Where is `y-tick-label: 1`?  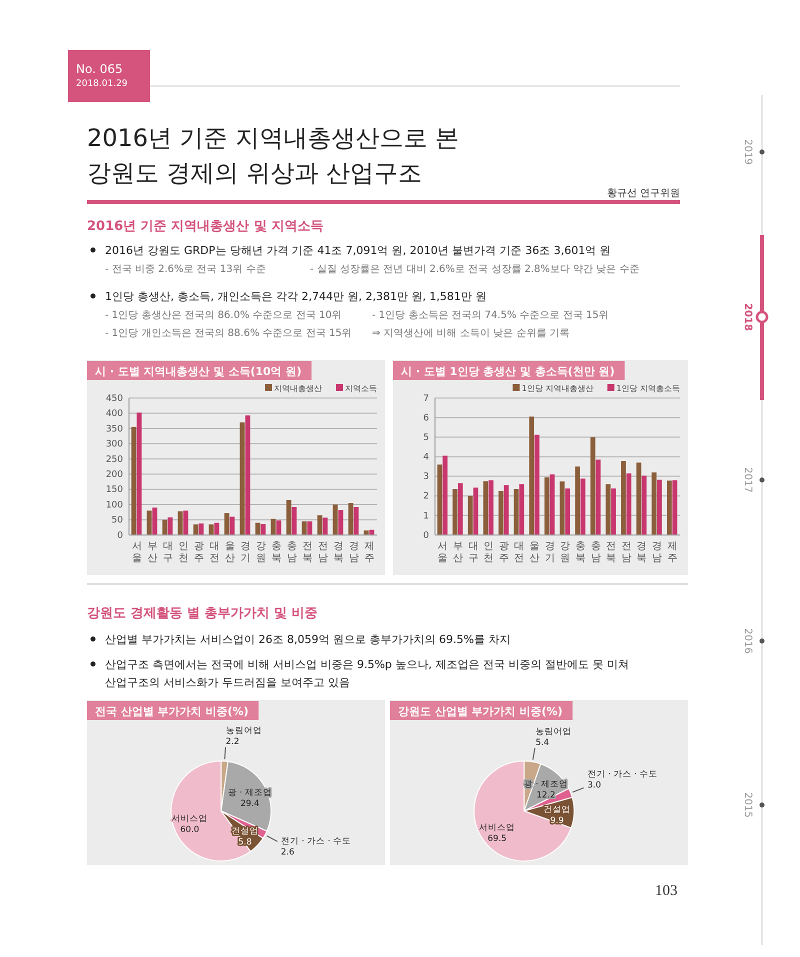
y-tick-label: 1 is located at coordinates (426, 516).